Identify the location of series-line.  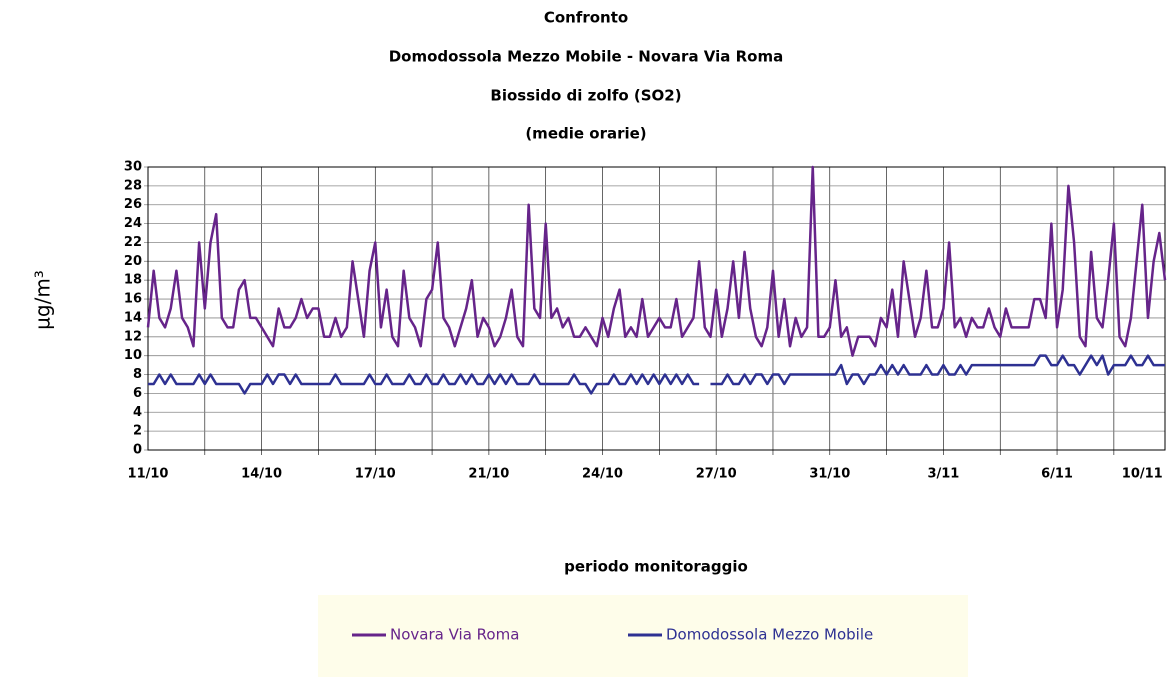
(656, 374).